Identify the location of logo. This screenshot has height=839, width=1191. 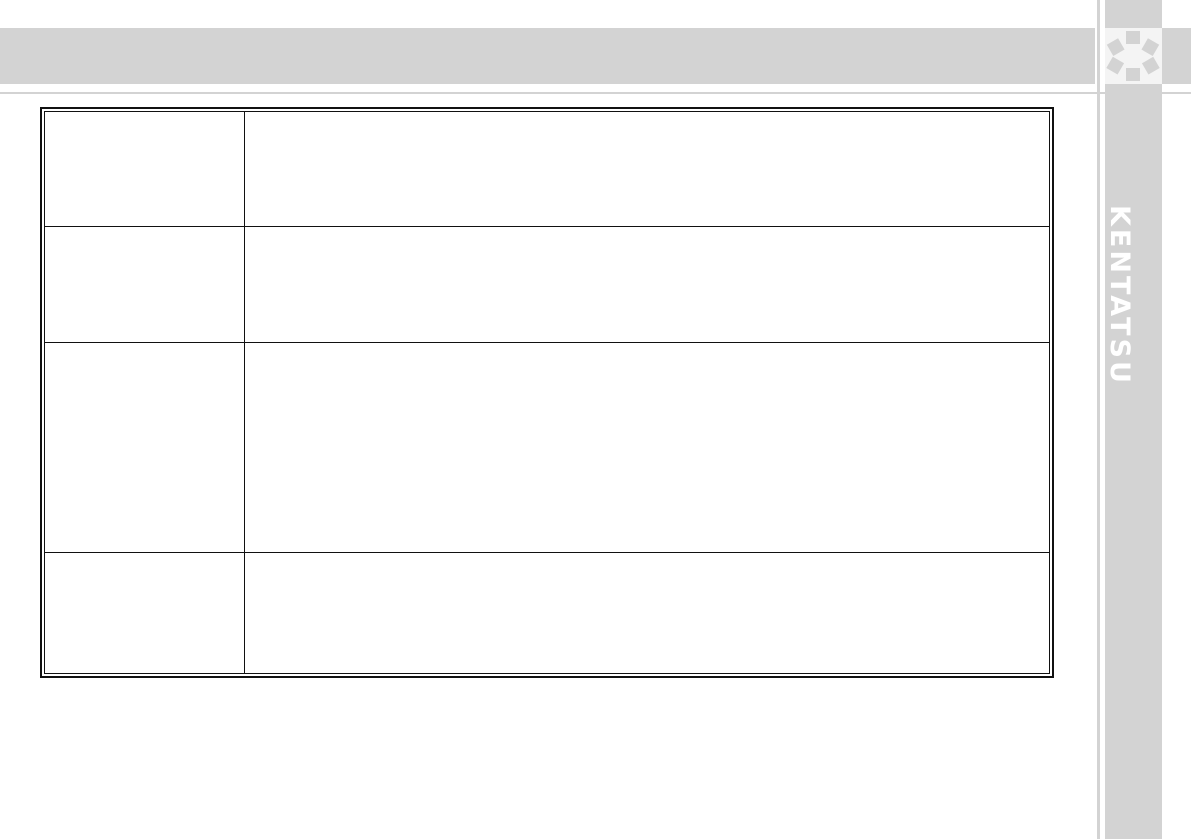
(1133, 56).